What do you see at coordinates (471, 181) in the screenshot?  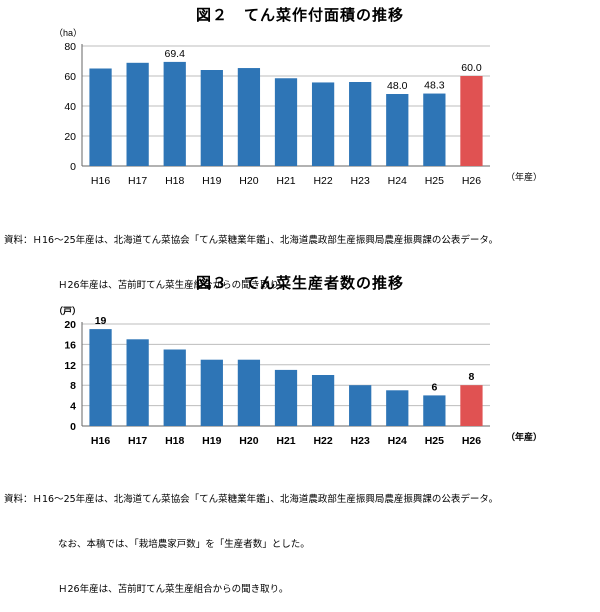 I see `chart1-x-tick-label: H26` at bounding box center [471, 181].